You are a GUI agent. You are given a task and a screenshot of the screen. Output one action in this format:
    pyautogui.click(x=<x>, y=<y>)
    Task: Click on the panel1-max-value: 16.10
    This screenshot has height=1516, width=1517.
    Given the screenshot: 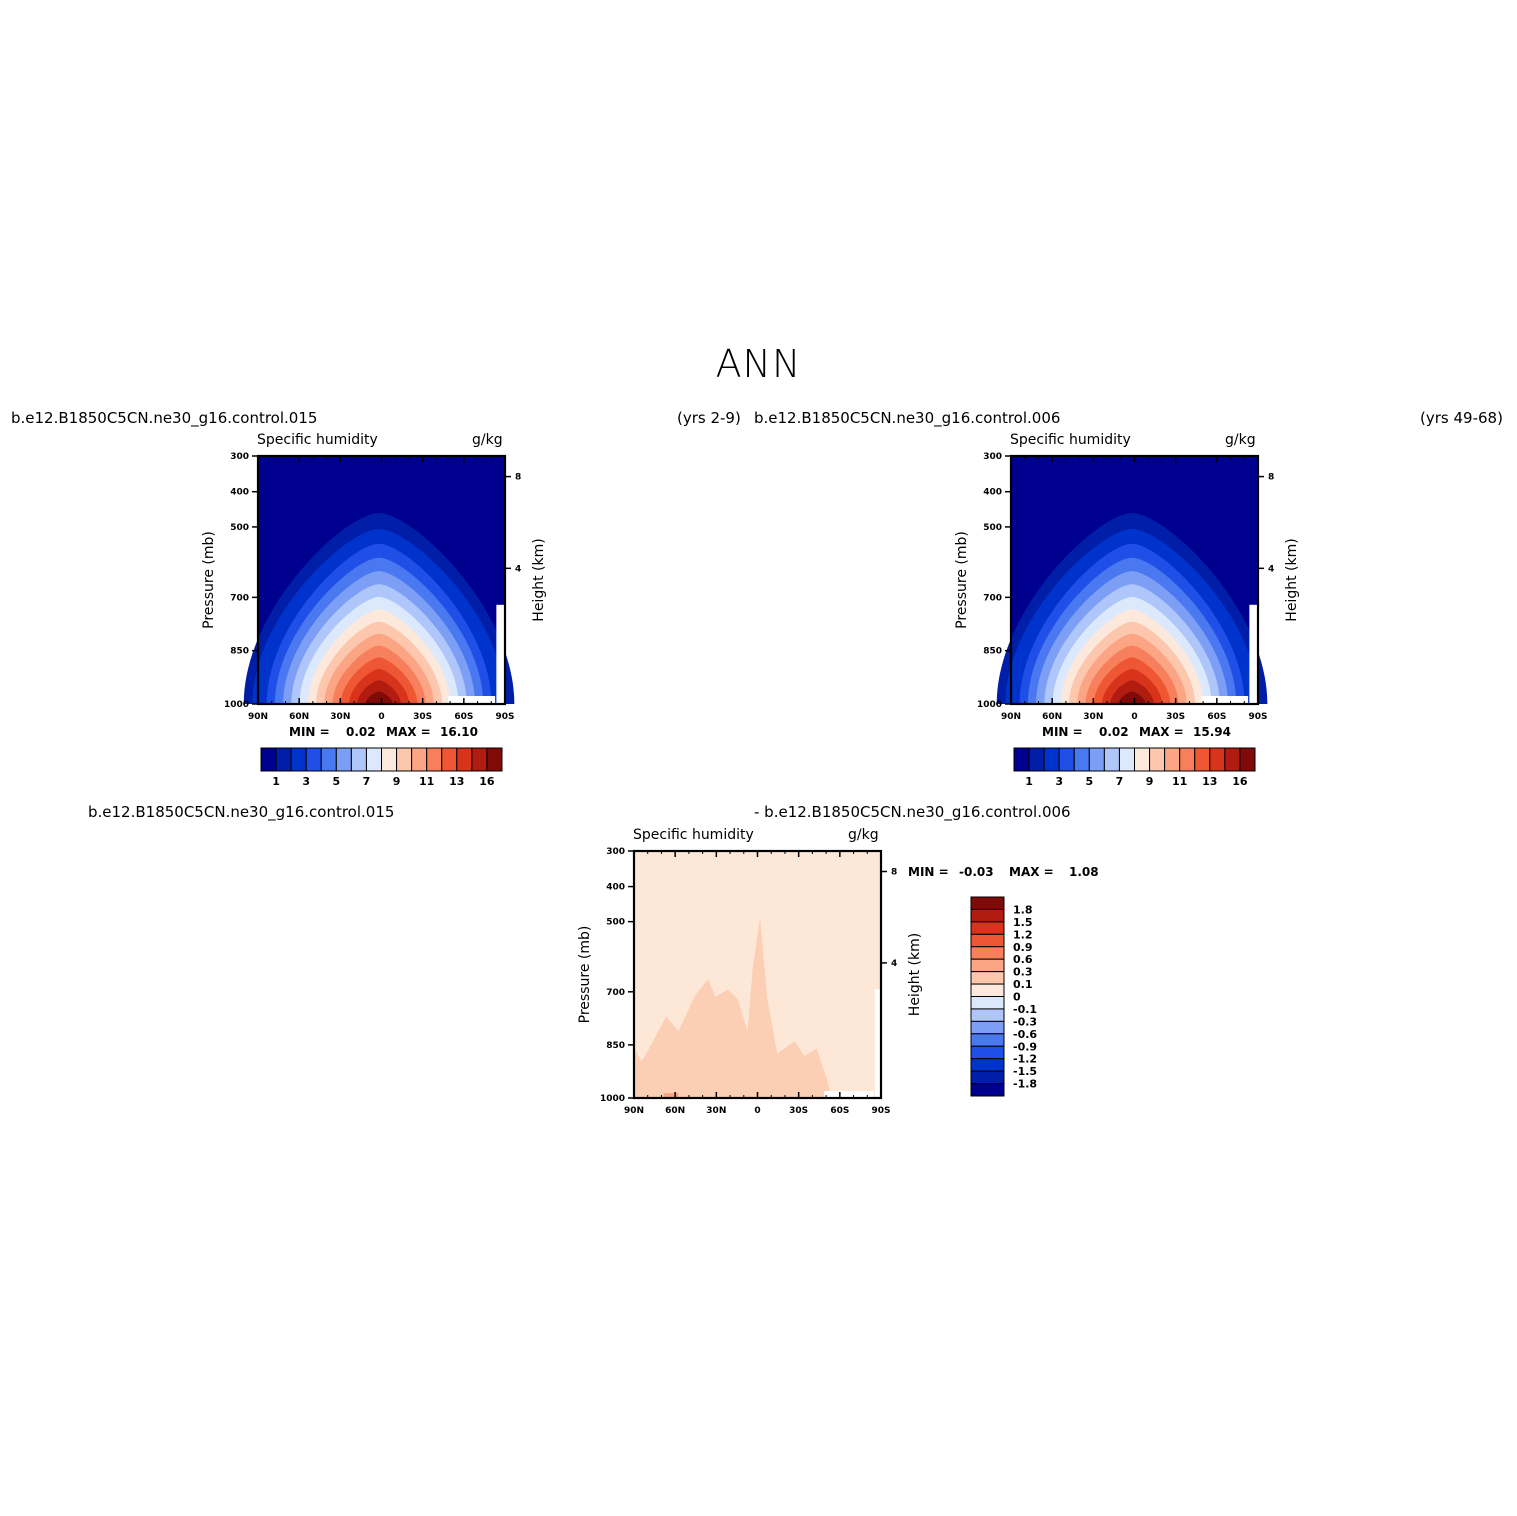 What is the action you would take?
    pyautogui.click(x=459, y=732)
    